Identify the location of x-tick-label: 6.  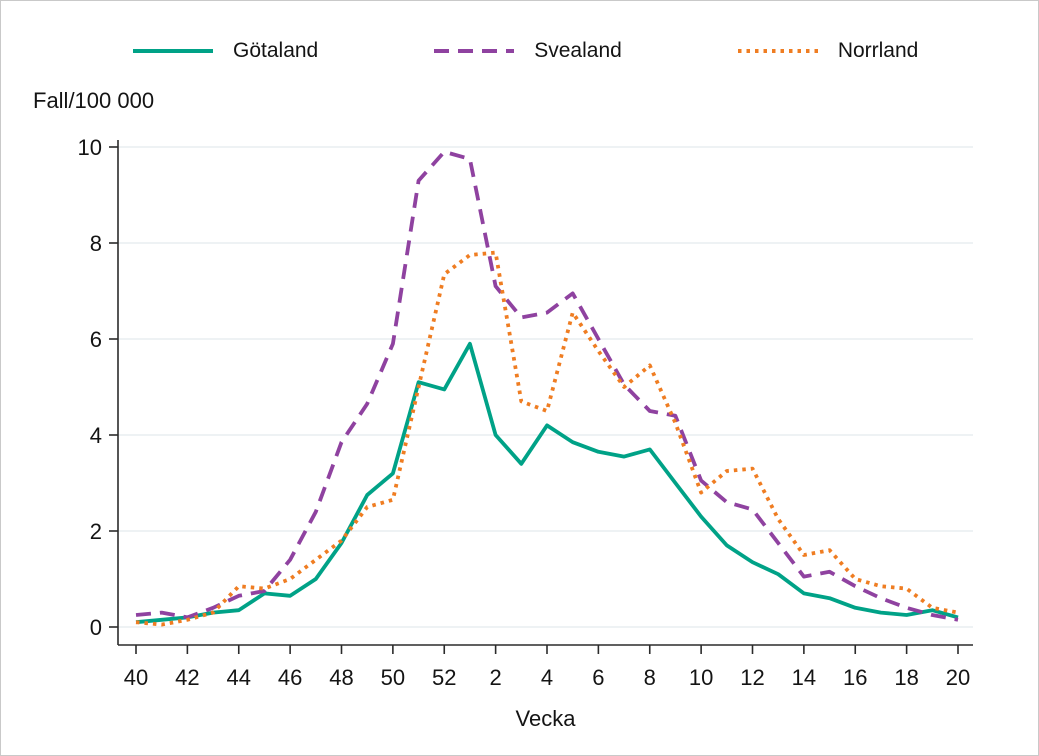
(598, 677).